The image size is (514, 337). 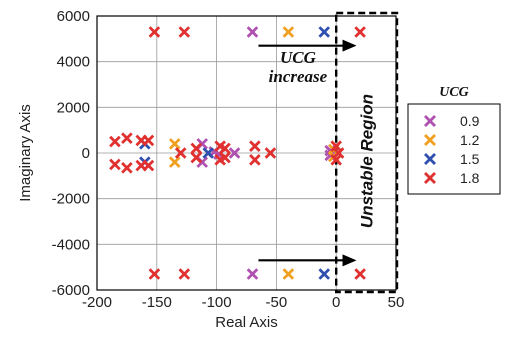 I want to click on y-tick-label: 4000, so click(x=73, y=62).